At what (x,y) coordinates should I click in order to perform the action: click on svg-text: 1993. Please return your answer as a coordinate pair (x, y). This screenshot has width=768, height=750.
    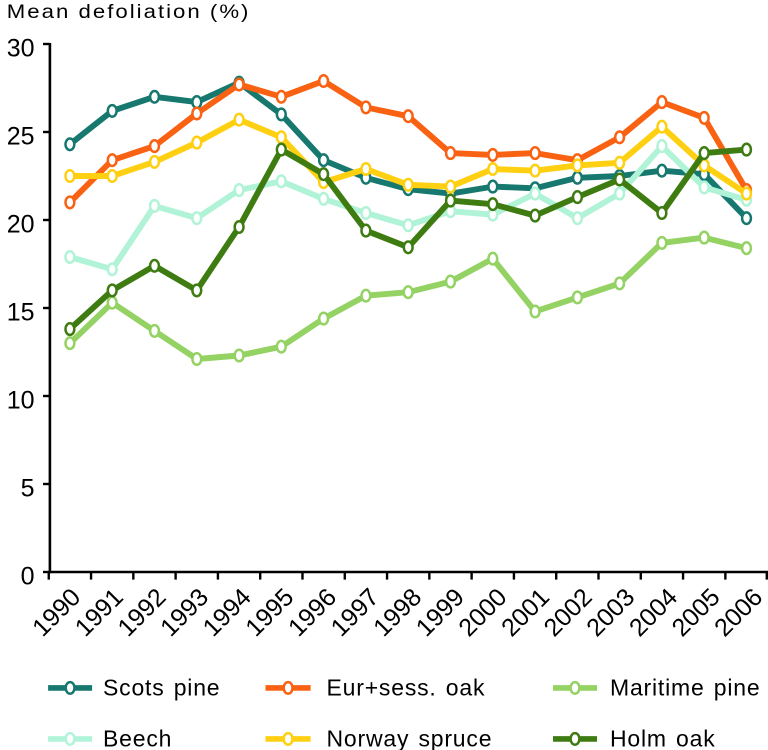
    Looking at the image, I should click on (184, 612).